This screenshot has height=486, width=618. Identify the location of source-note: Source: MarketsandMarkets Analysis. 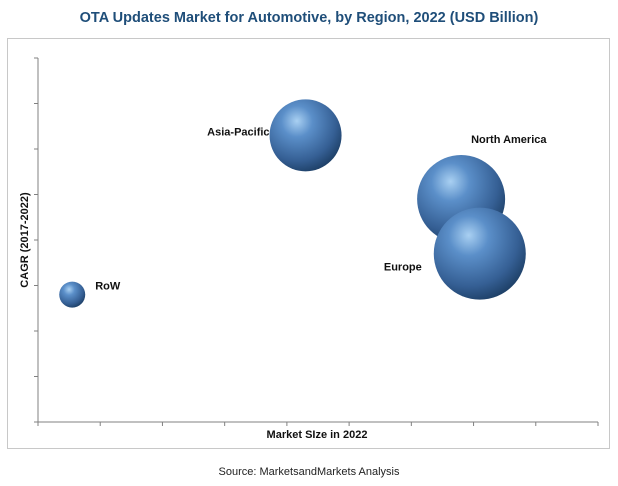
(309, 472).